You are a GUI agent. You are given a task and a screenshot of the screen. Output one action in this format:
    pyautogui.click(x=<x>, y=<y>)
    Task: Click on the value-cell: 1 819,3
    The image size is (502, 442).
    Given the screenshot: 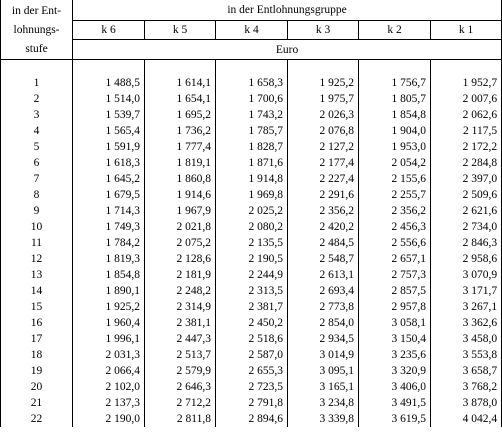 What is the action you would take?
    pyautogui.click(x=108, y=259)
    